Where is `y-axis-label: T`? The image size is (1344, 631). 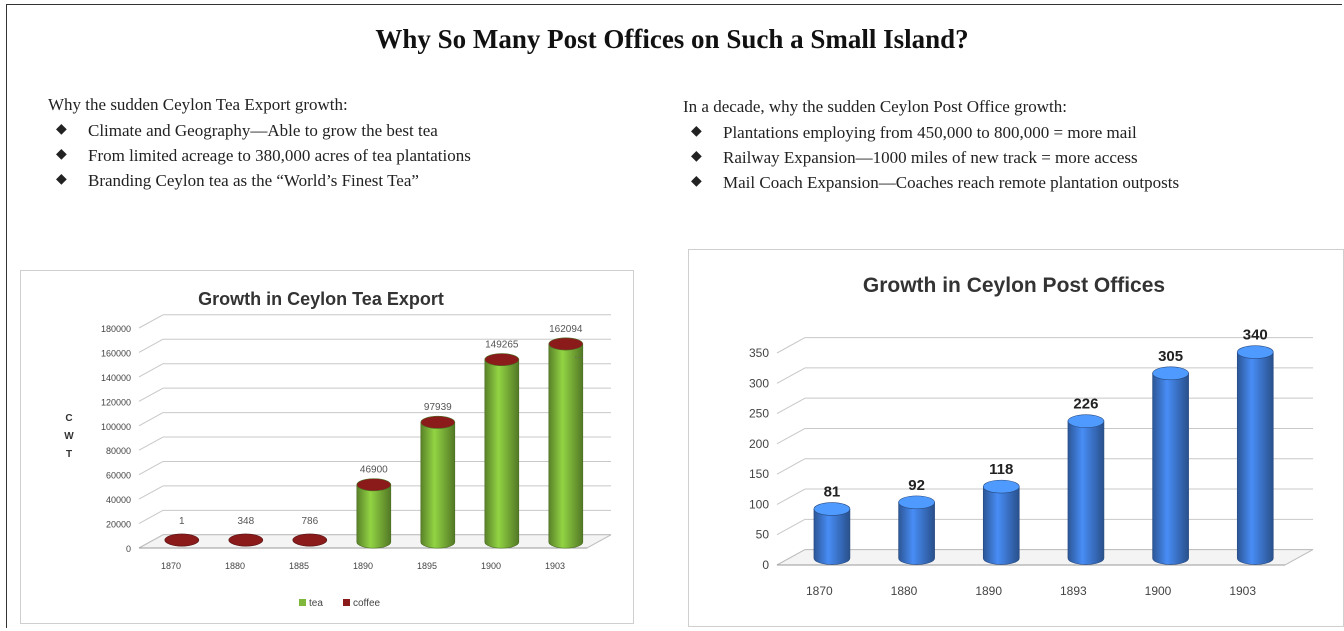
y-axis-label: T is located at coordinates (69, 454).